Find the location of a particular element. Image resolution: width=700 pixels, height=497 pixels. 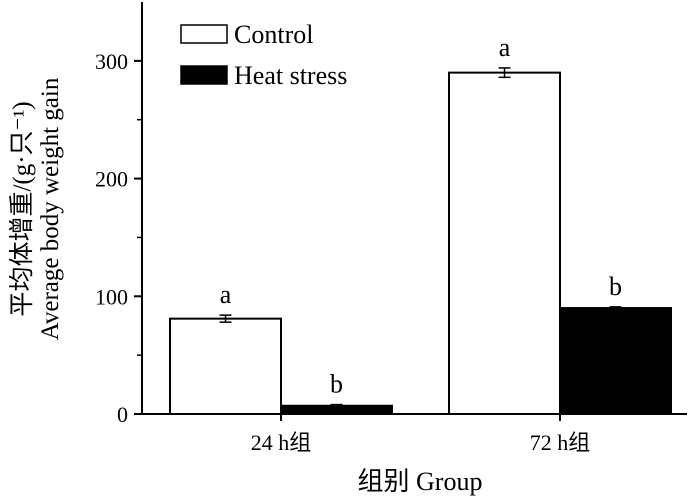

y-tick-label-200: 200 is located at coordinates (111, 179).